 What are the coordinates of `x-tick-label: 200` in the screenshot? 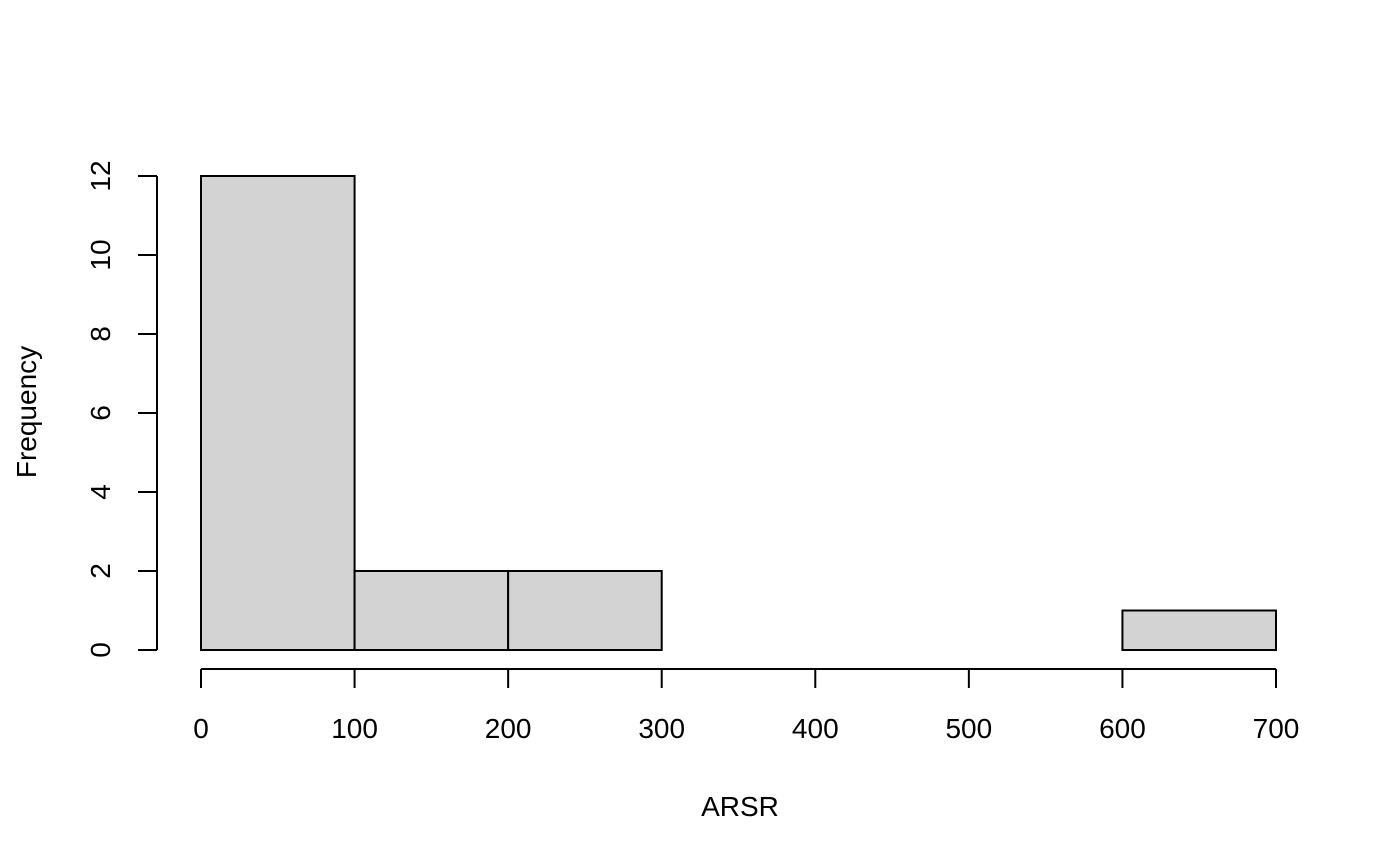 It's located at (508, 728).